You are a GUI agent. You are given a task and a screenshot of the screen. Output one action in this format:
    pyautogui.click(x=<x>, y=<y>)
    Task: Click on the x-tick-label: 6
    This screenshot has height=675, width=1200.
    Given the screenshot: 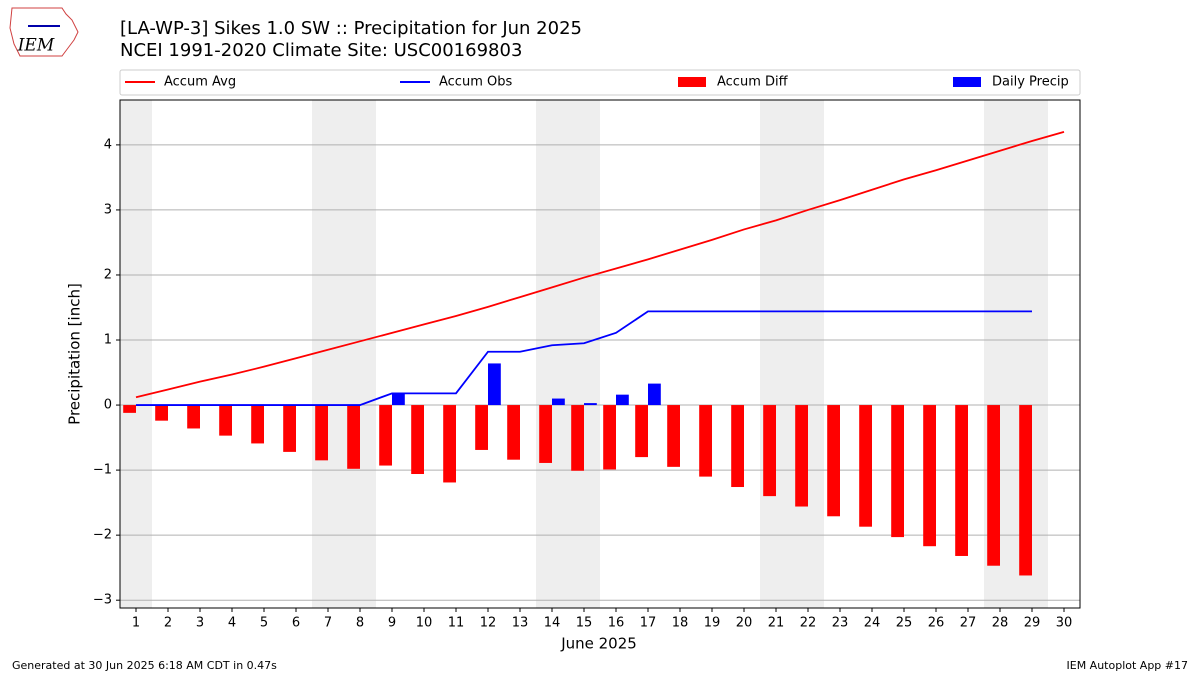 What is the action you would take?
    pyautogui.click(x=296, y=623)
    